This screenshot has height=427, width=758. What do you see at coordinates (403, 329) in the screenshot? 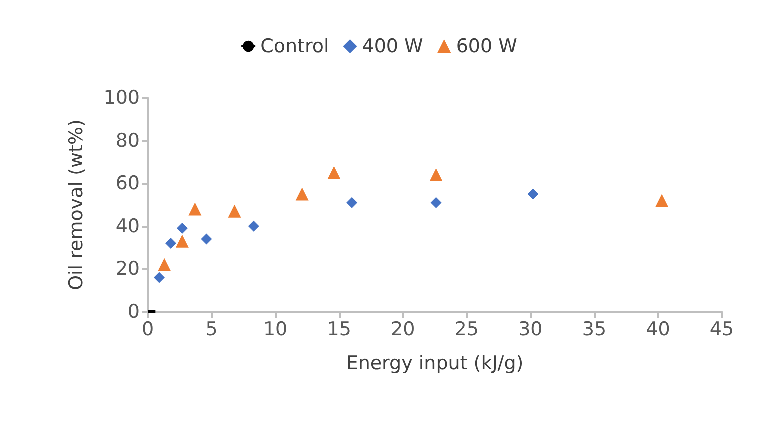
I see `x-tick-label: 20` at bounding box center [403, 329].